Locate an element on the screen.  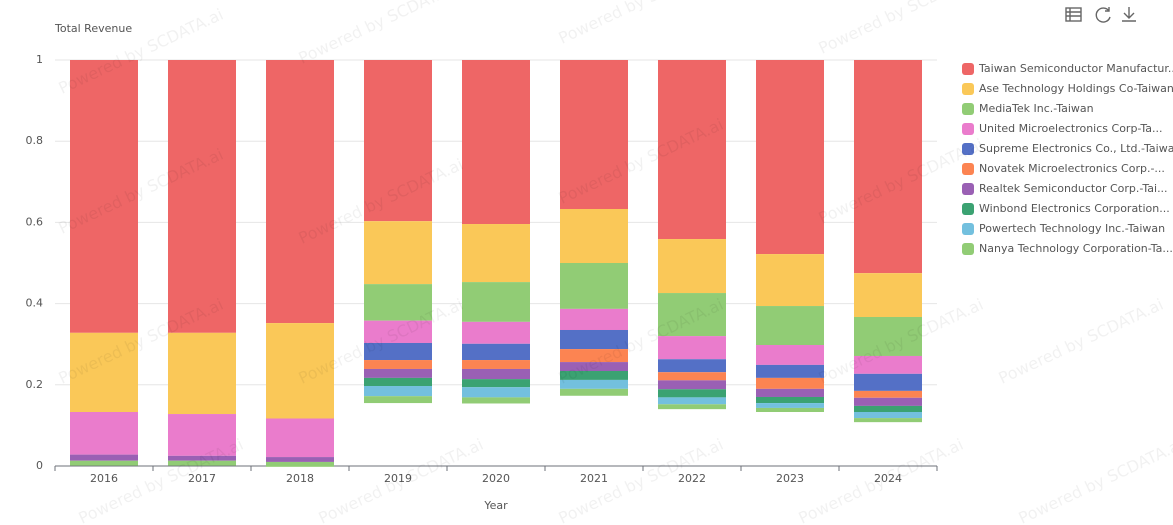
x-tick-label: 2024 is located at coordinates (888, 478).